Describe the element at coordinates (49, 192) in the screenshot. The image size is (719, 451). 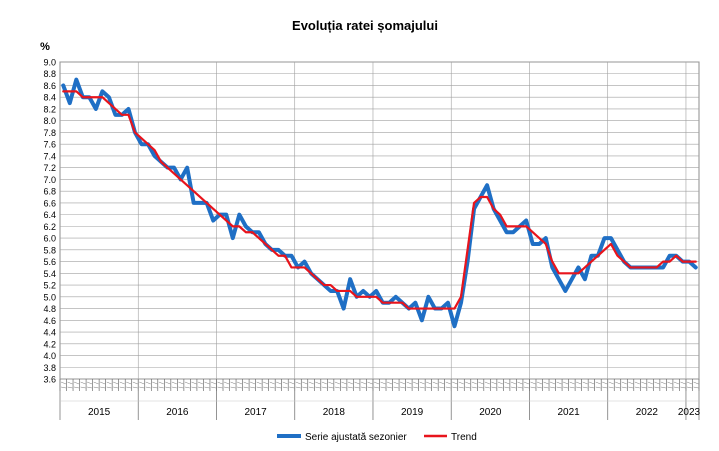
I see `y-tick-label: 6.8` at that location.